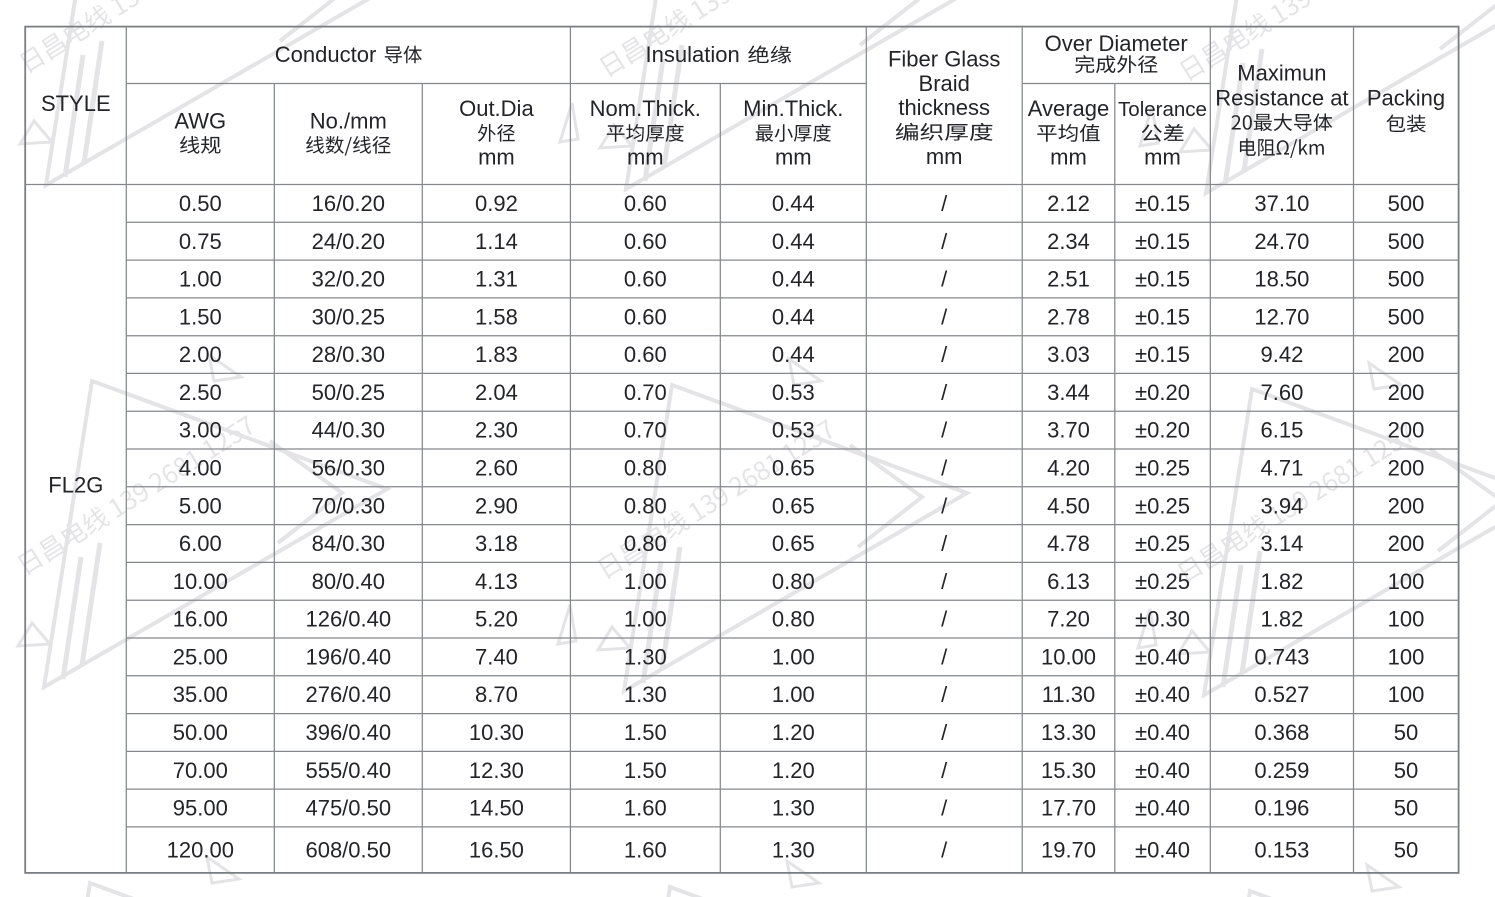 The width and height of the screenshot is (1495, 897). Describe the element at coordinates (200, 468) in the screenshot. I see `svg-text: 4.00` at that location.